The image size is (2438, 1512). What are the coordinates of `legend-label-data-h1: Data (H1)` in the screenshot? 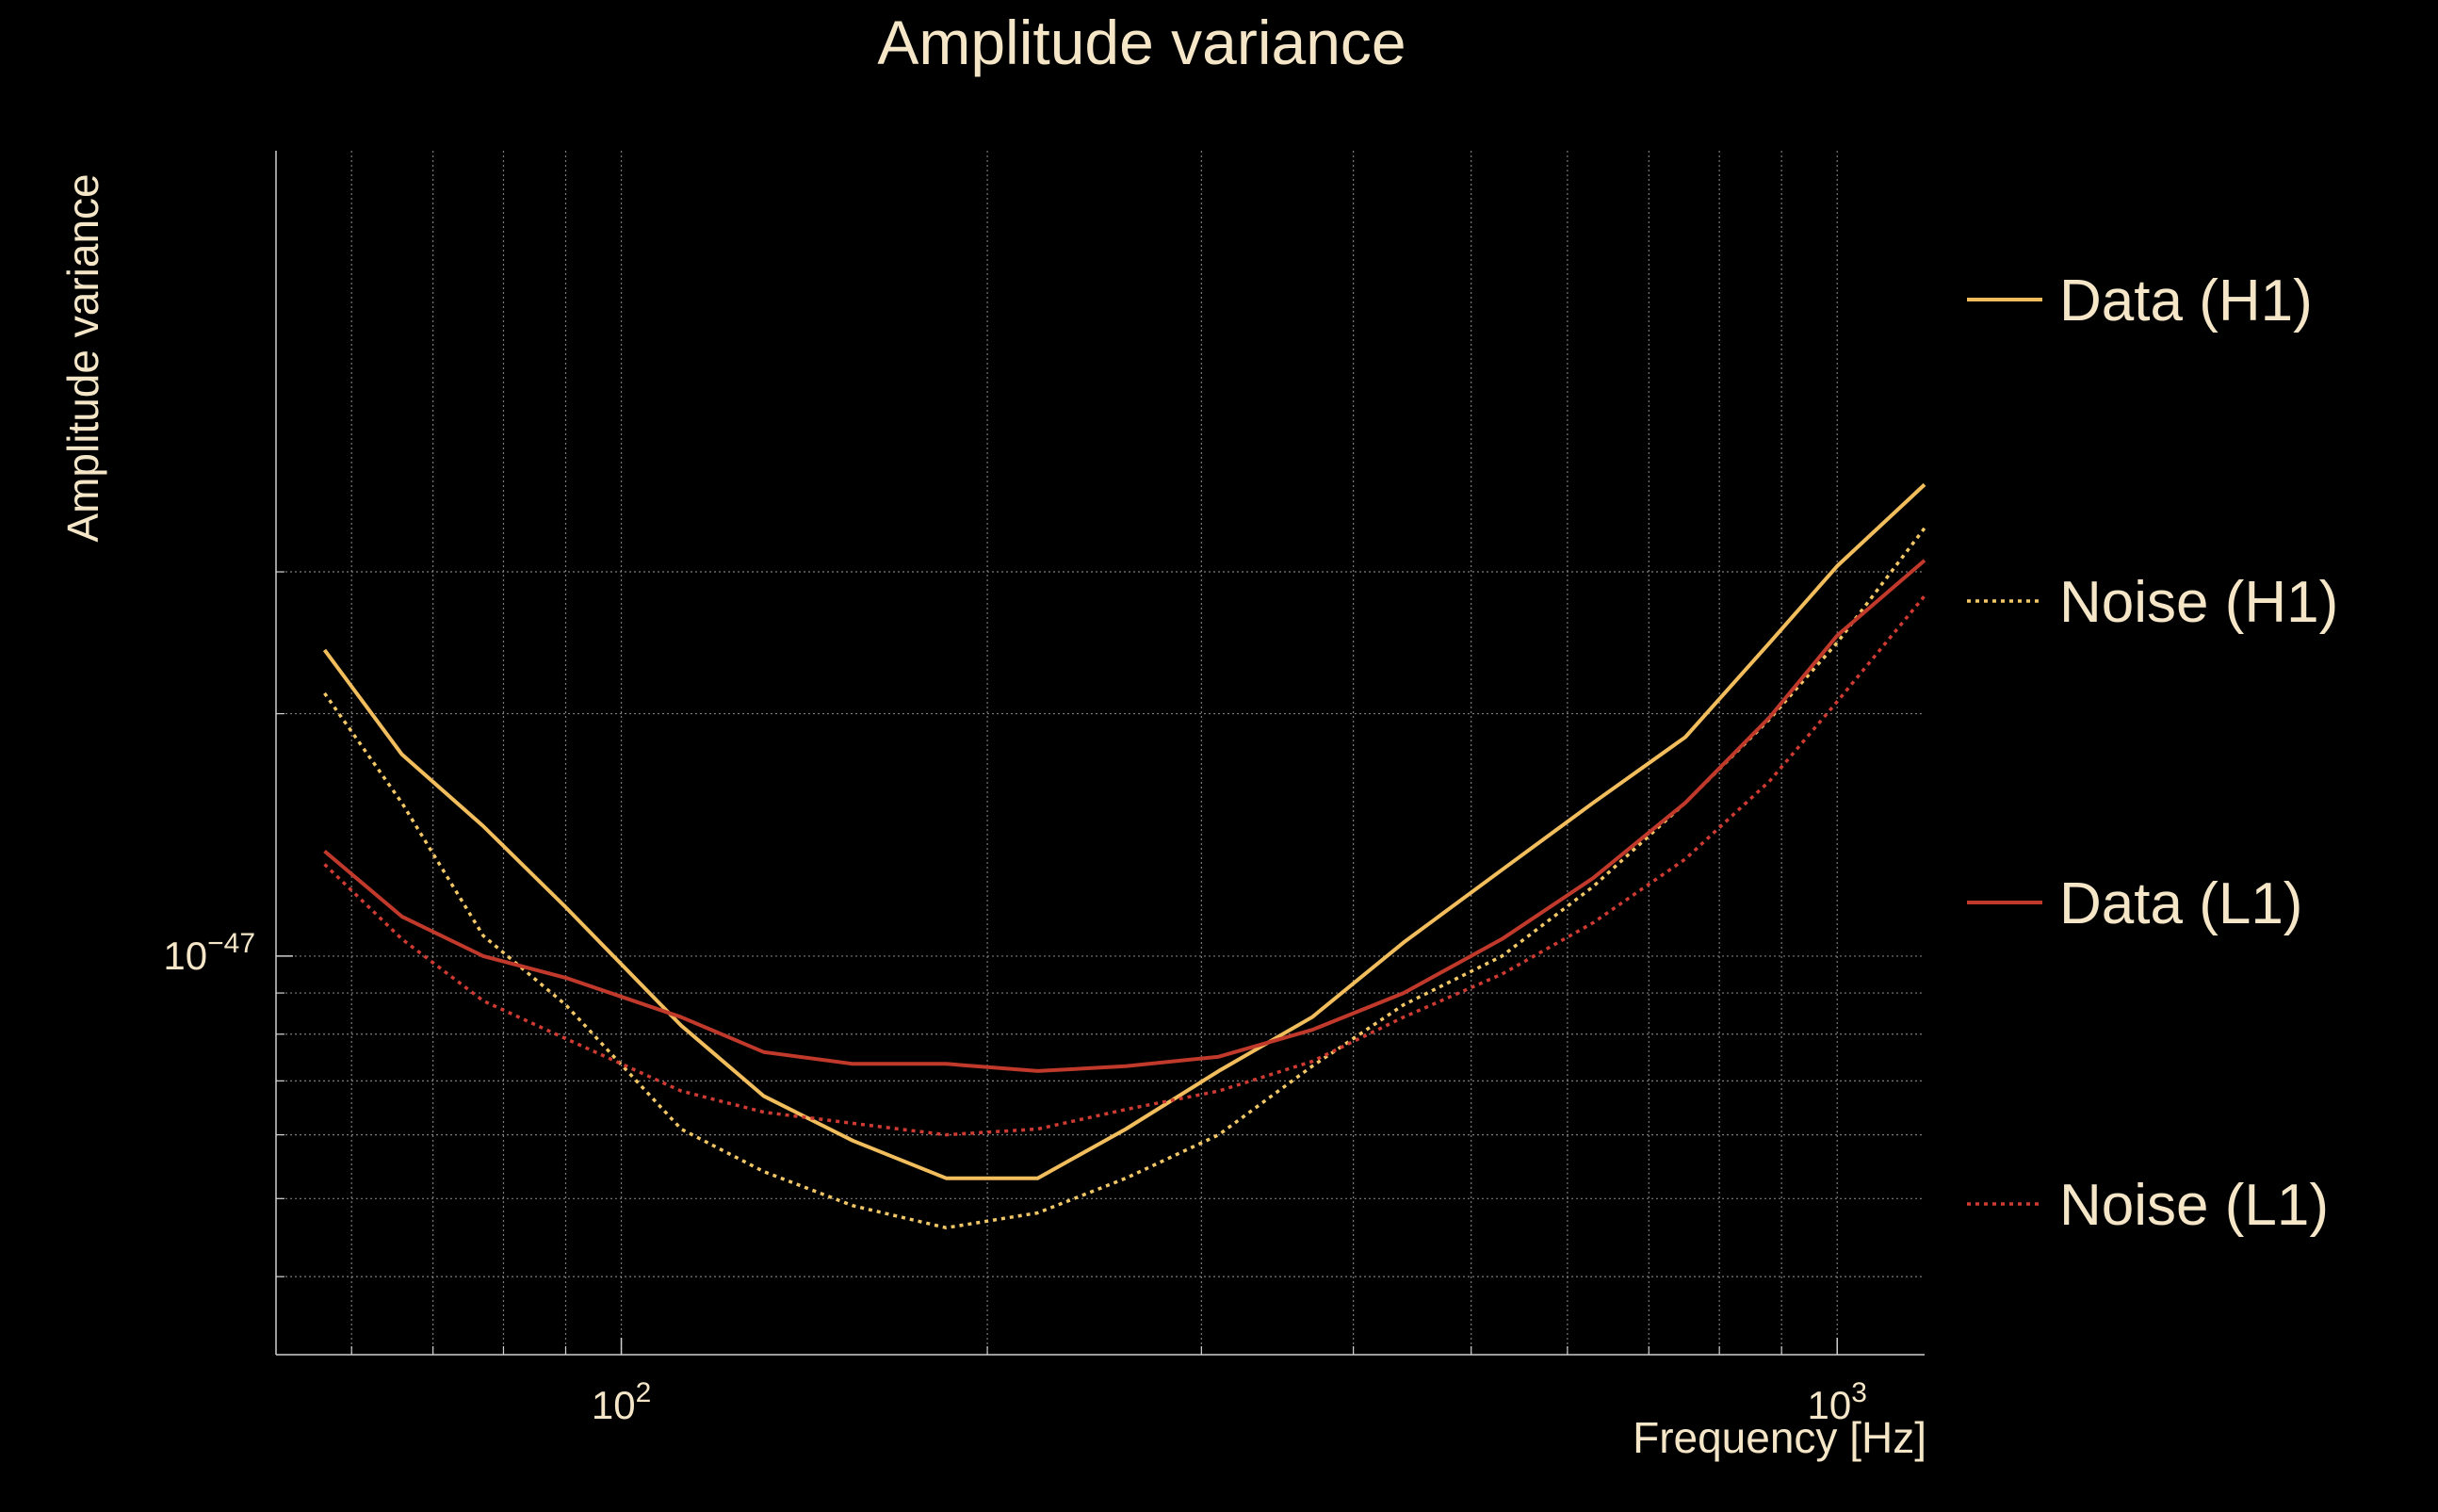 It's located at (2186, 300).